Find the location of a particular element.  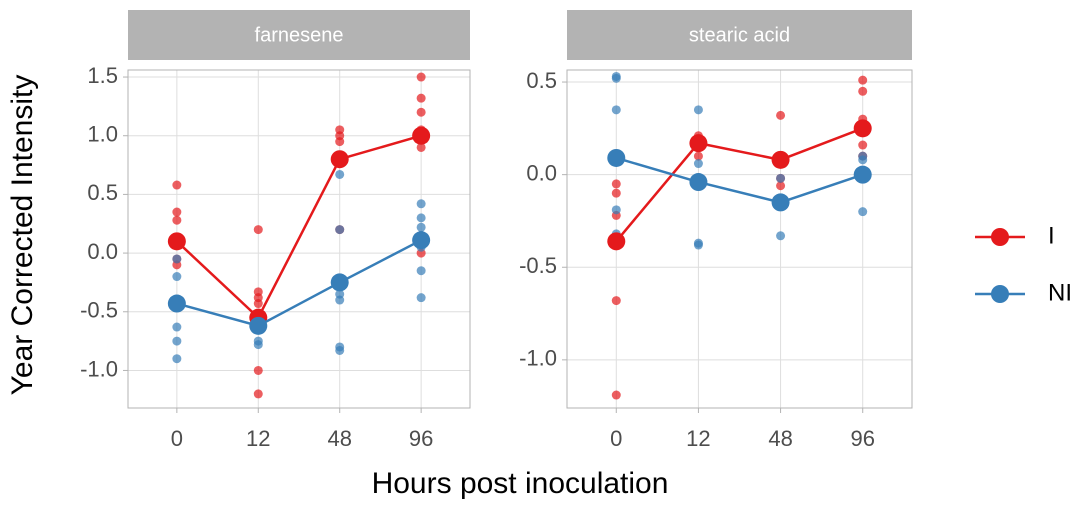

panel-title: stearic acid is located at coordinates (739, 35).